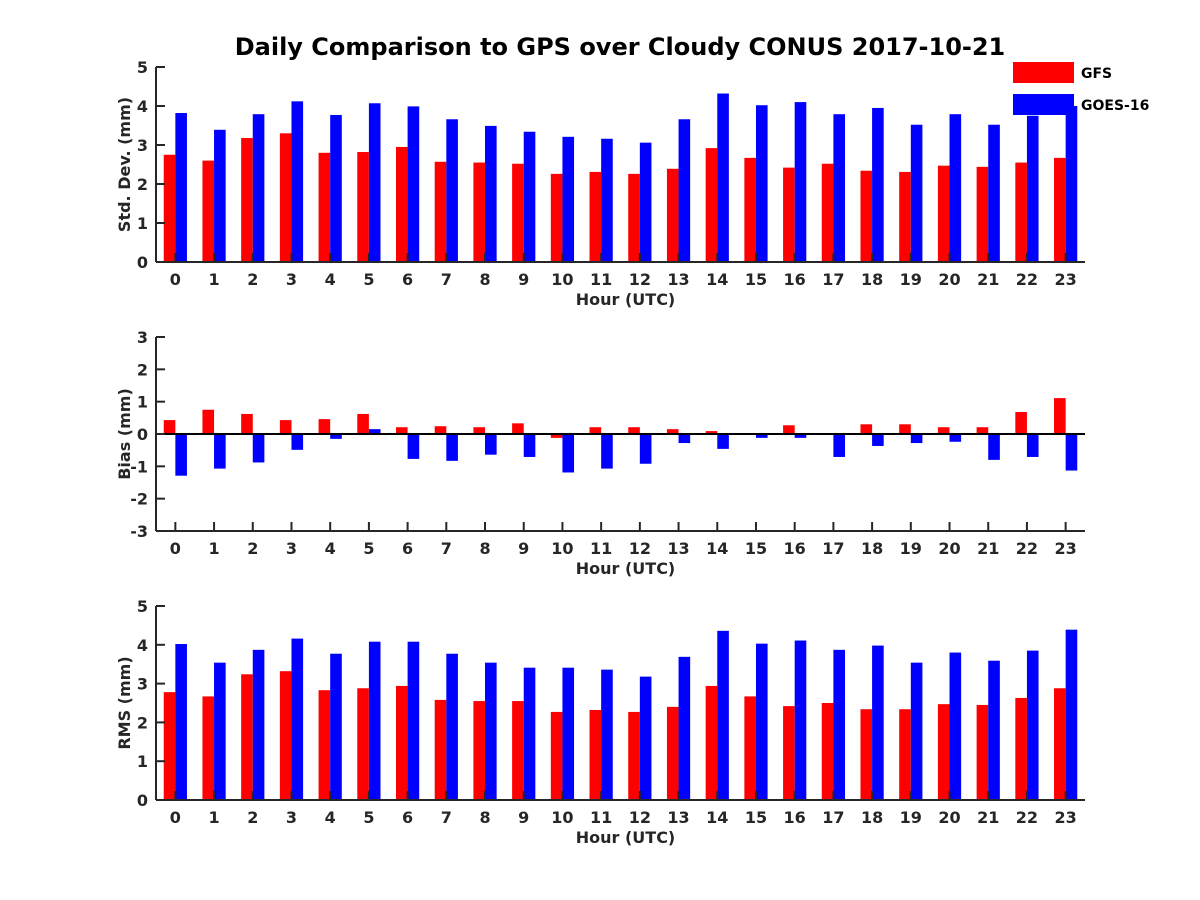  What do you see at coordinates (1081, 88) in the screenshot?
I see `legend: GFS GOES-16` at bounding box center [1081, 88].